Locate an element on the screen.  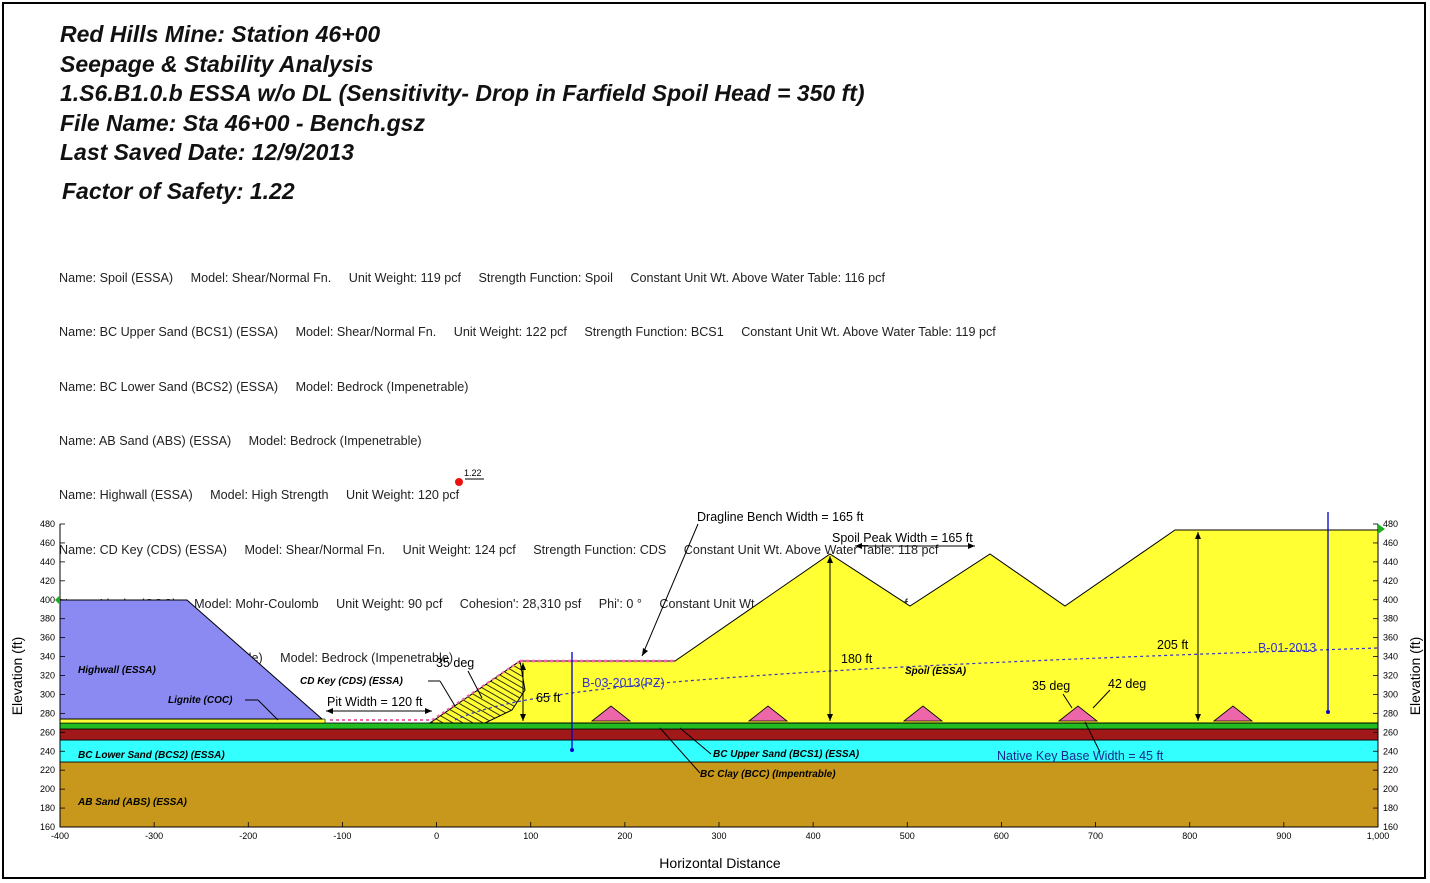
x-tick-label: 100 is located at coordinates (530, 836).